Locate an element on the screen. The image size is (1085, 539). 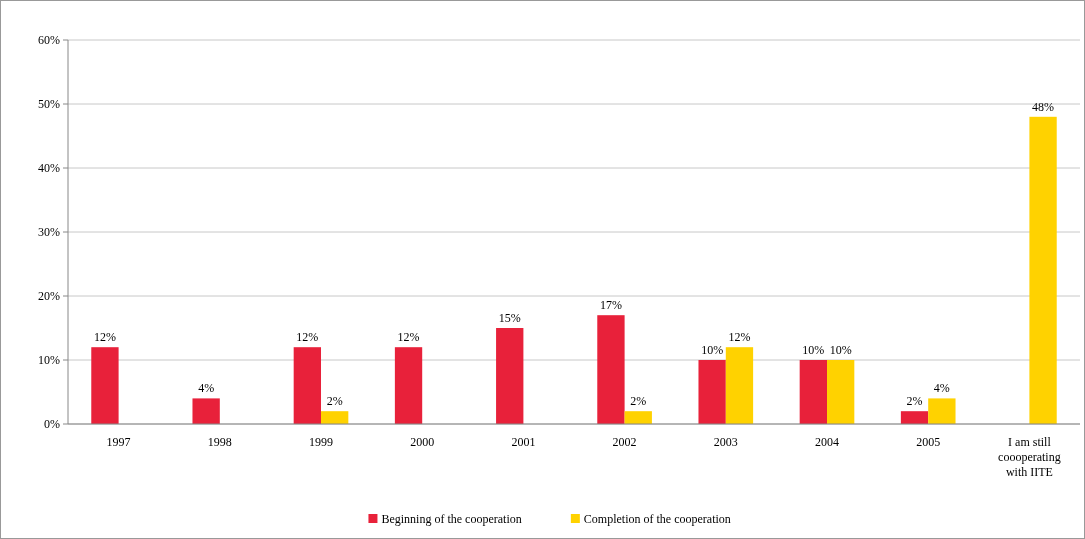
x-tick-label: I am still coooperating with IITE is located at coordinates (1029, 457).